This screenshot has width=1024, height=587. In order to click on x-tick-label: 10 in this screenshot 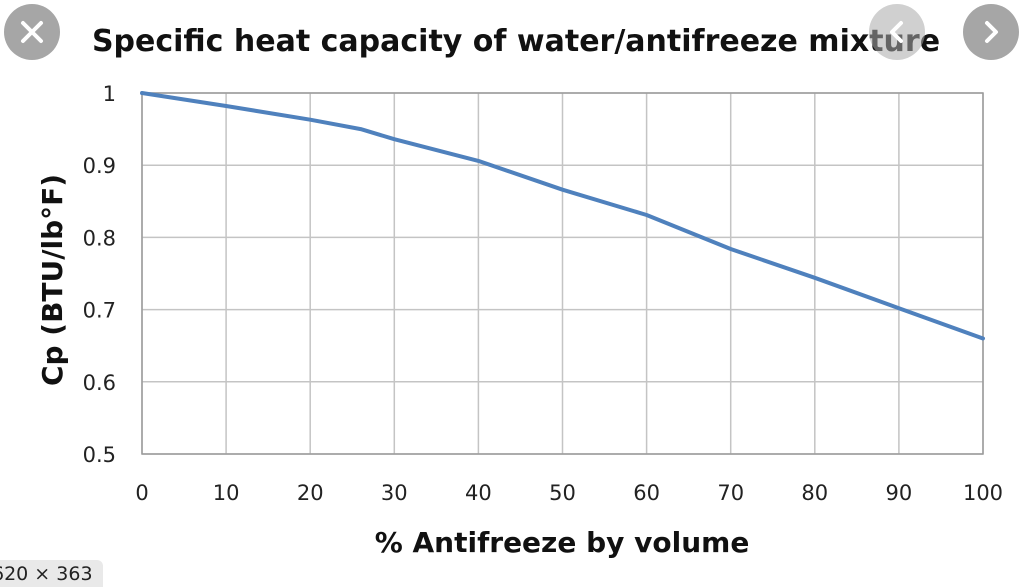, I will do `click(226, 493)`.